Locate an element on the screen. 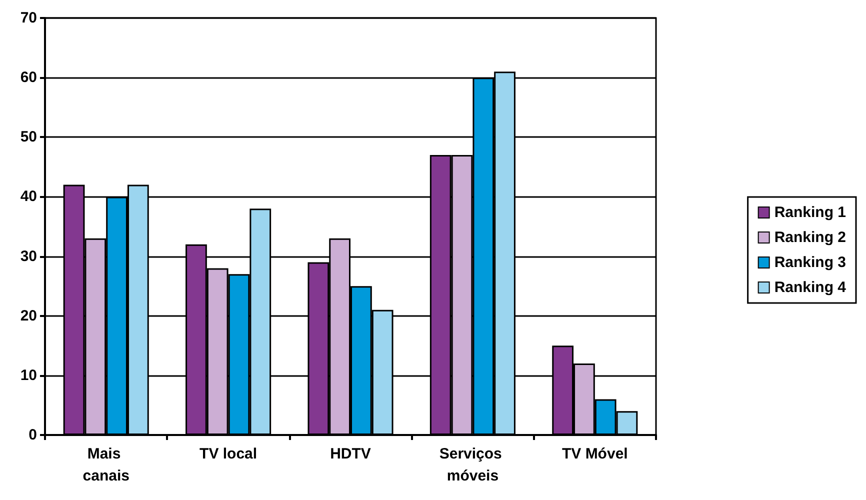 The height and width of the screenshot is (500, 866). legend-label: Ranking 3 is located at coordinates (810, 262).